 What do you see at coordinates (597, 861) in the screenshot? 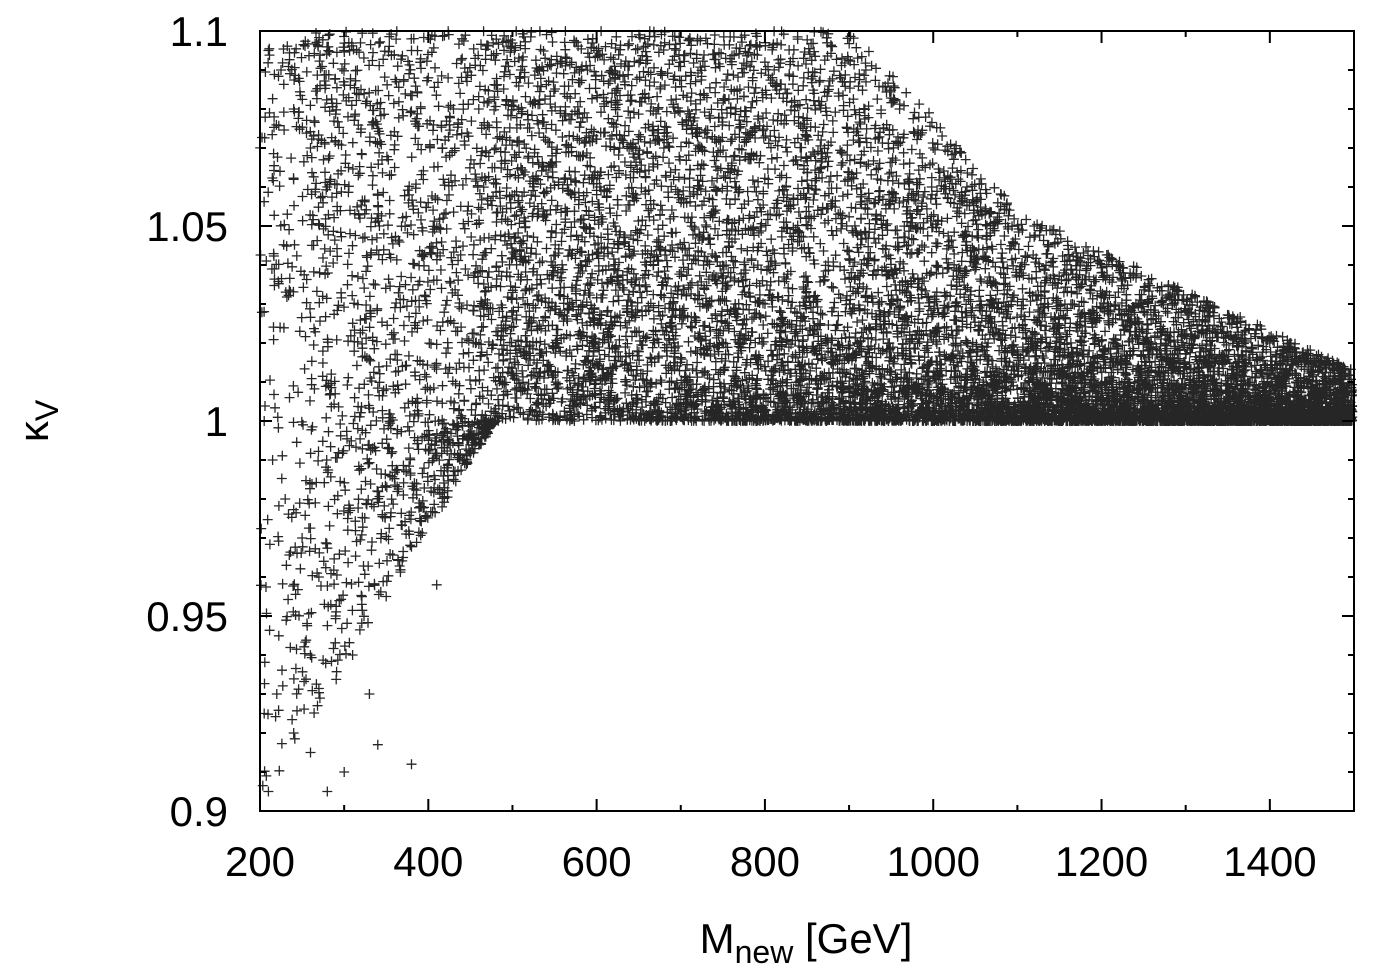
I see `x-tick-label: 600` at bounding box center [597, 861].